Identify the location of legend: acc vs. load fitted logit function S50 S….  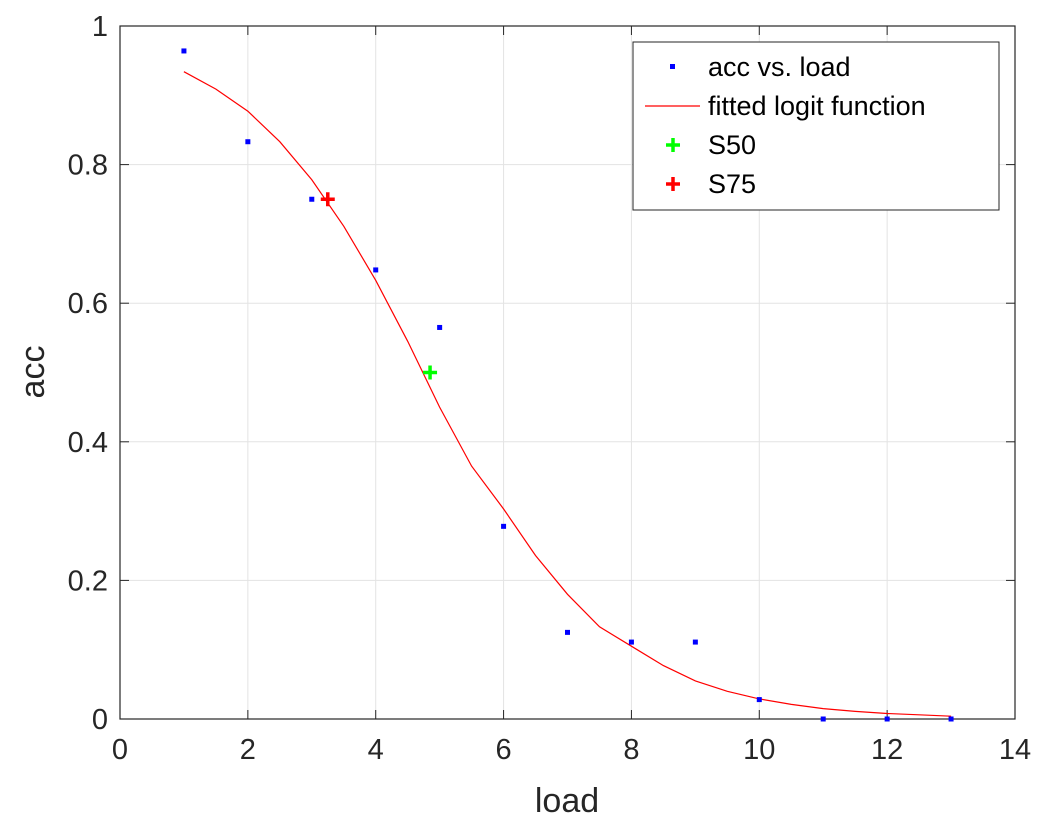
(816, 126).